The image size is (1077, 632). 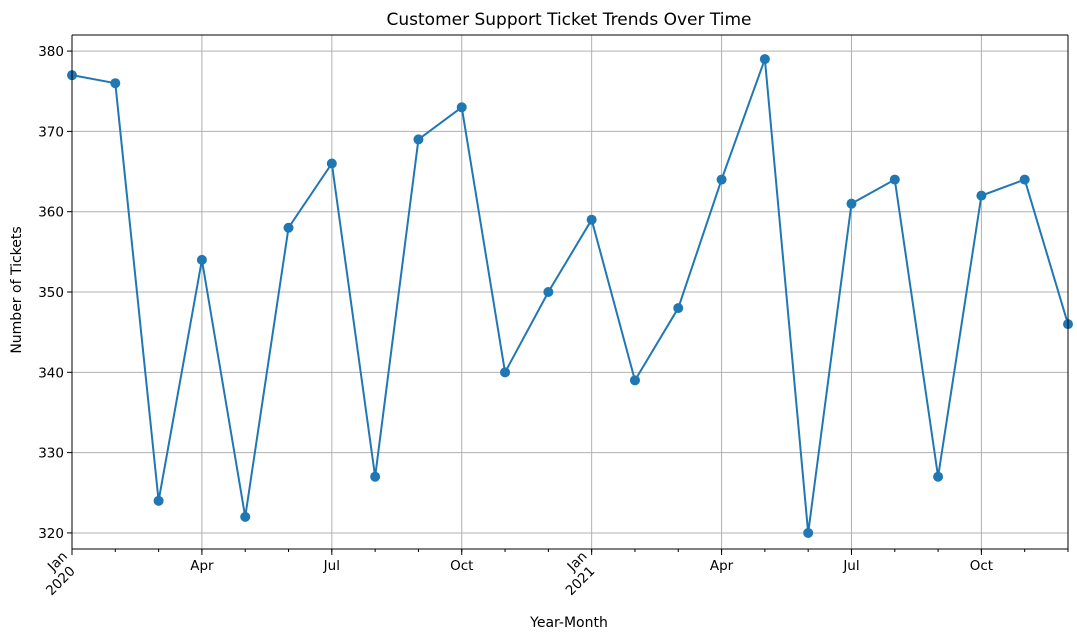 I want to click on chart-title: Customer Support Ticket Trends Over Time, so click(x=569, y=20).